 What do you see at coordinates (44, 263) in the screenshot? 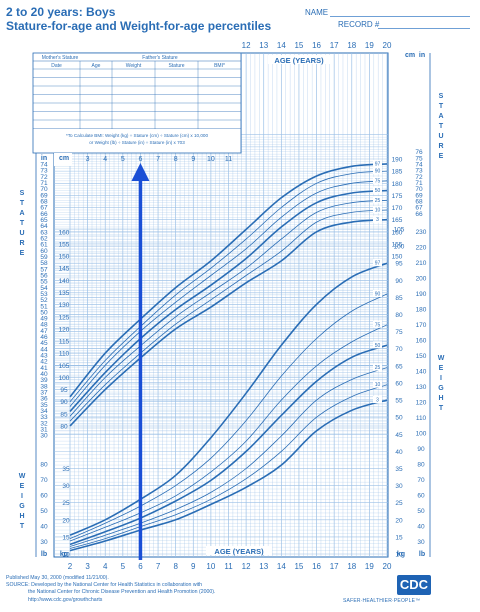
I see `stature-in-tick: 58` at bounding box center [44, 263].